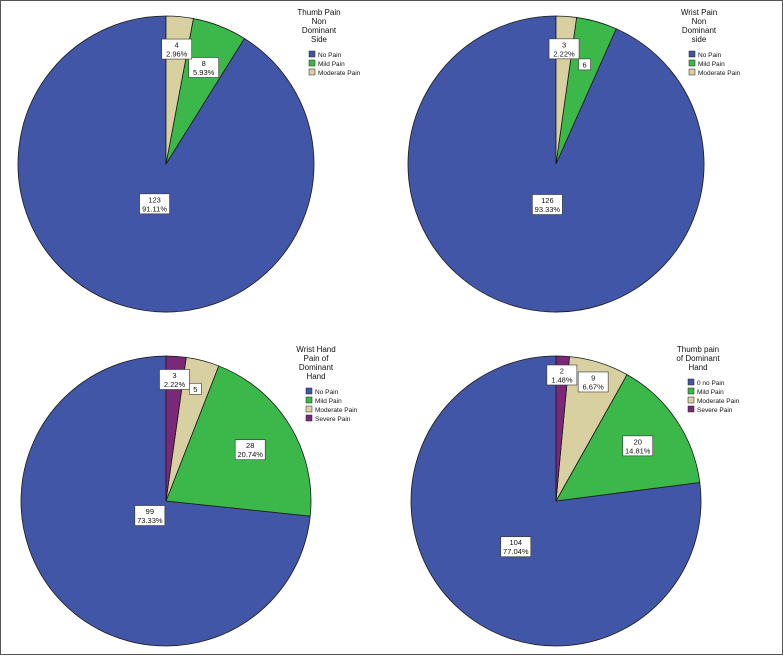 Image resolution: width=783 pixels, height=656 pixels. I want to click on data-label-count: 6, so click(584, 64).